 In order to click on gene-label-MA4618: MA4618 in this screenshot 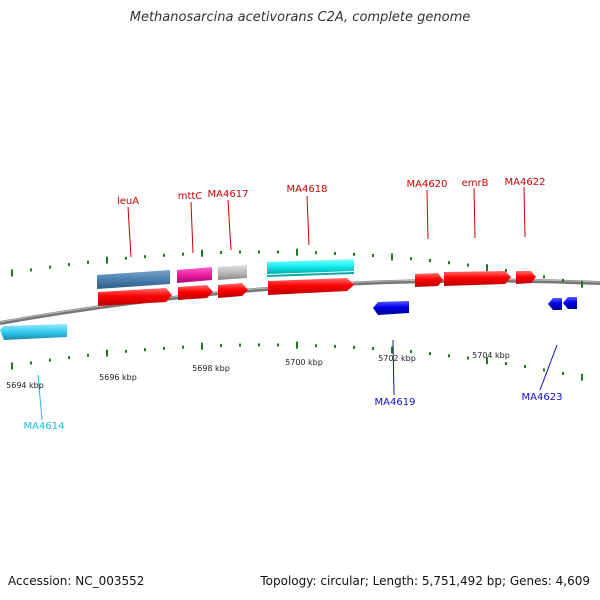, I will do `click(307, 189)`.